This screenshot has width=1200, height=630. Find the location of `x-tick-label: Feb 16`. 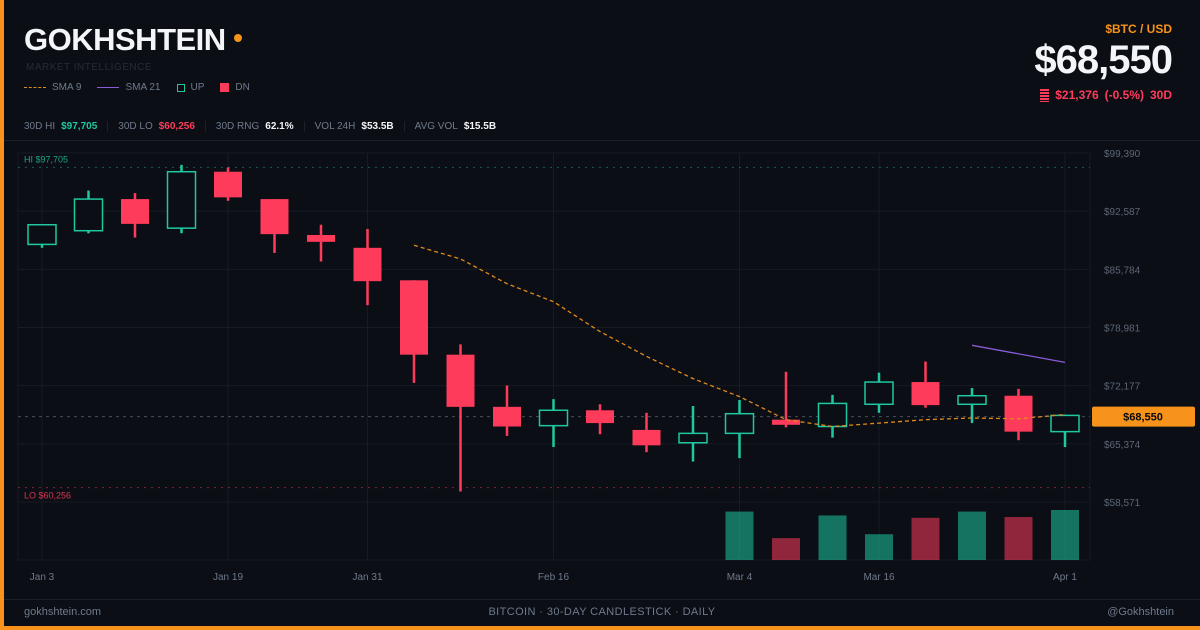

x-tick-label: Feb 16 is located at coordinates (554, 577).